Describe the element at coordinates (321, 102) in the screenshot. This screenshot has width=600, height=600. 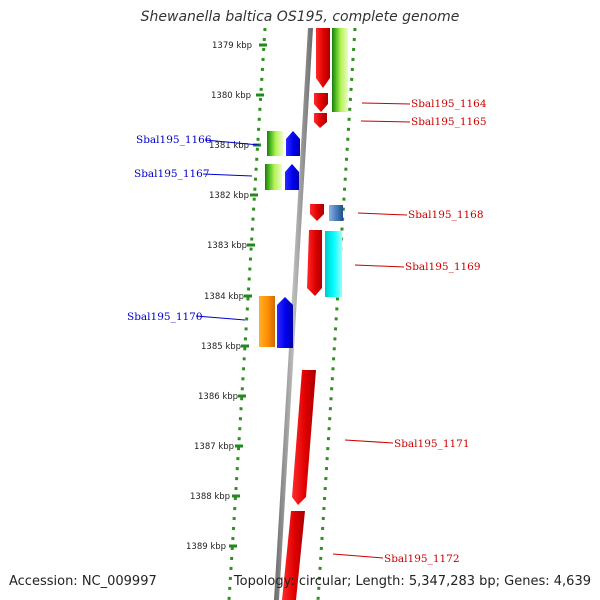
I see `gene-red-small-a` at that location.